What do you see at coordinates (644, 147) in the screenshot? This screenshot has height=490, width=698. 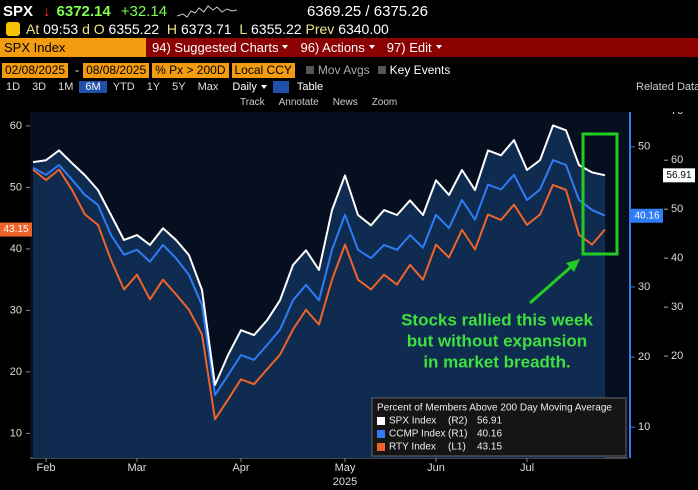 I see `y2-tick-label: 50` at bounding box center [644, 147].